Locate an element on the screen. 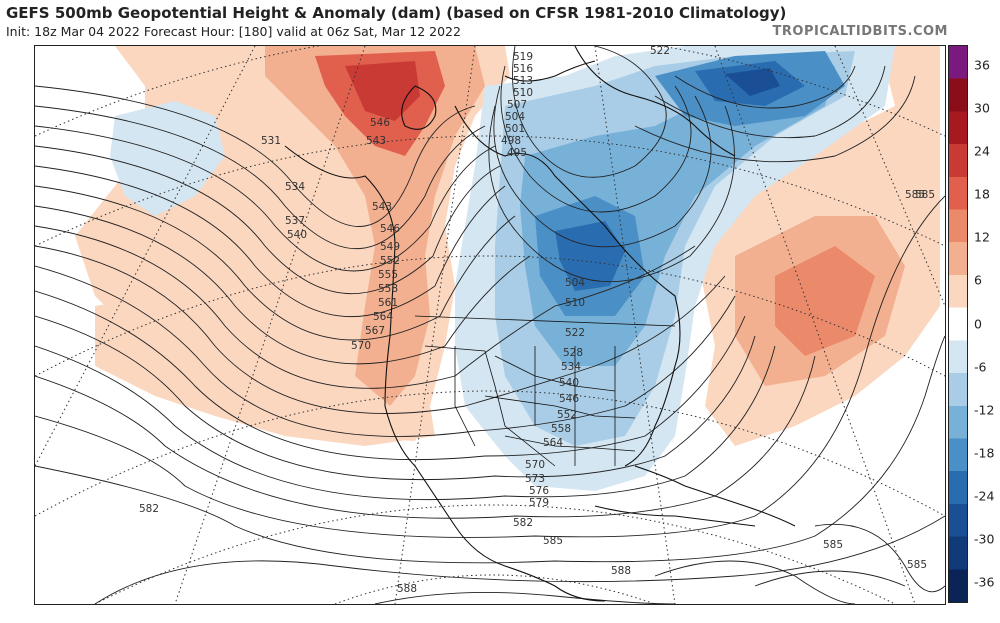 This screenshot has height=623, width=1000. colorbar-tick-label: 30 is located at coordinates (982, 108).